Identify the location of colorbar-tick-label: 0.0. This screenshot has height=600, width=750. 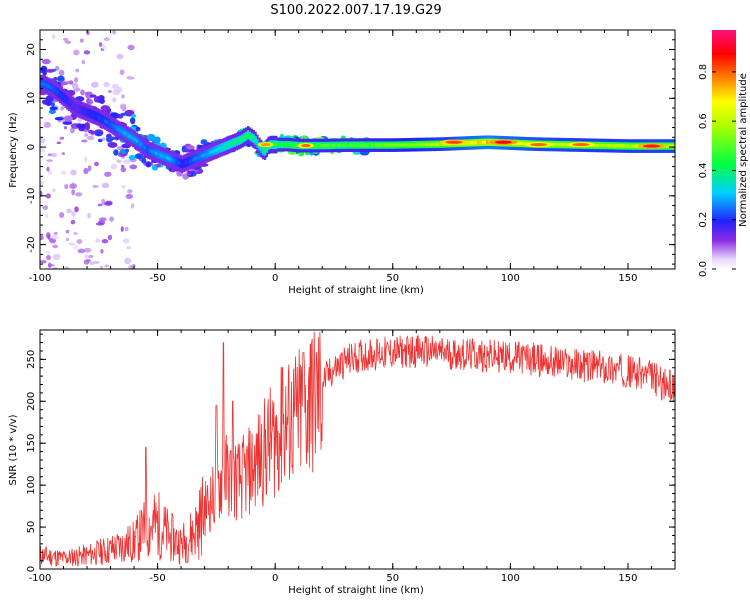
(703, 269).